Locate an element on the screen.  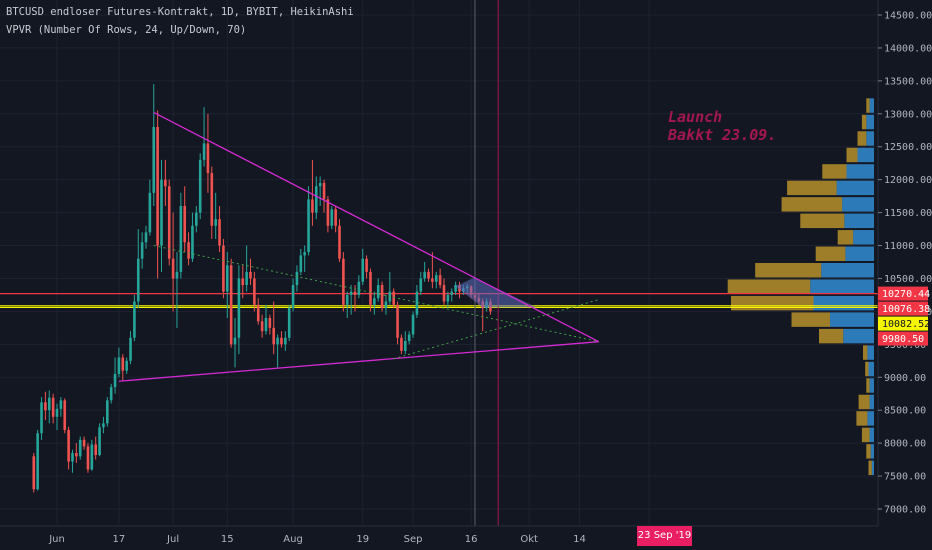
price-tick-label: 10500.00 is located at coordinates (908, 279).